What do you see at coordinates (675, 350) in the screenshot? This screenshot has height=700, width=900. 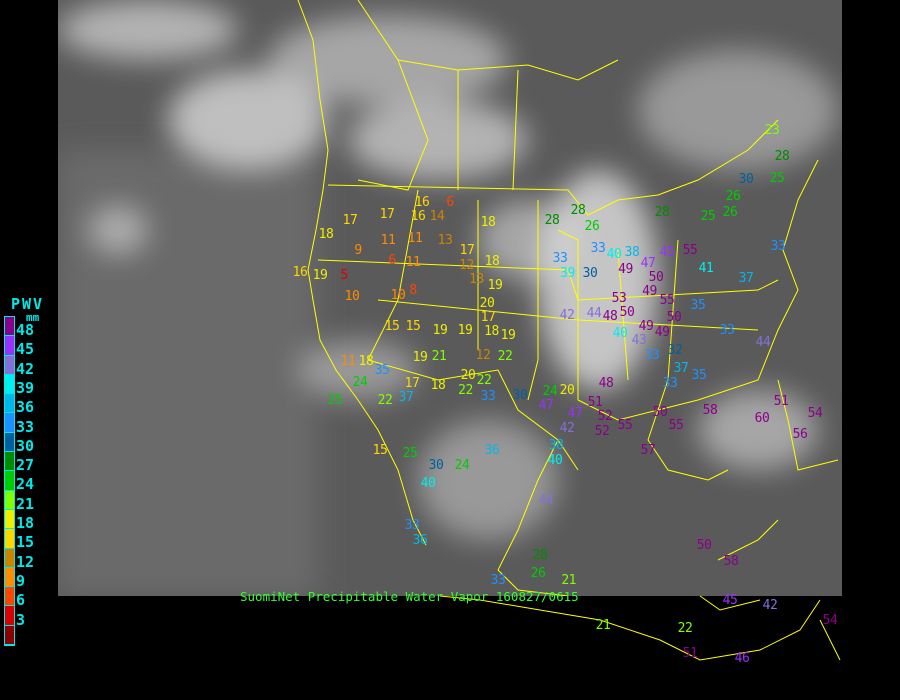 I see `station-pwv-value: 32` at bounding box center [675, 350].